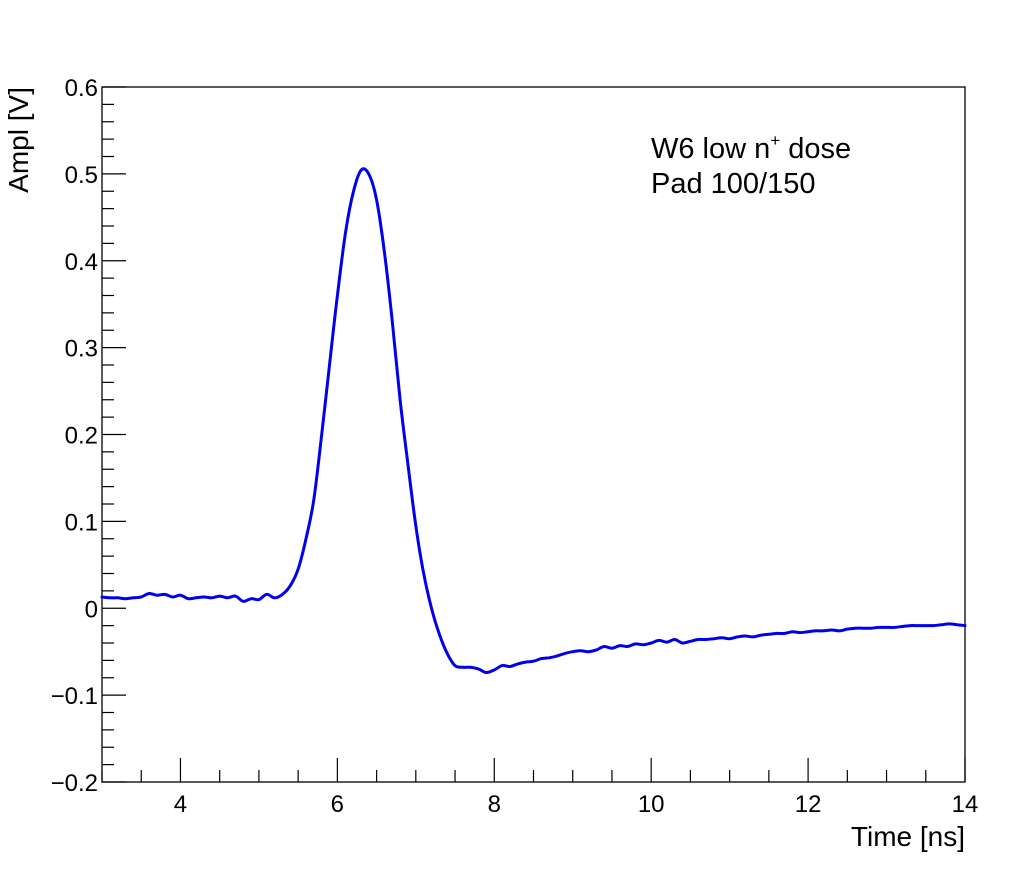  Describe the element at coordinates (81, 262) in the screenshot. I see `y-tick-label: 0.4` at that location.